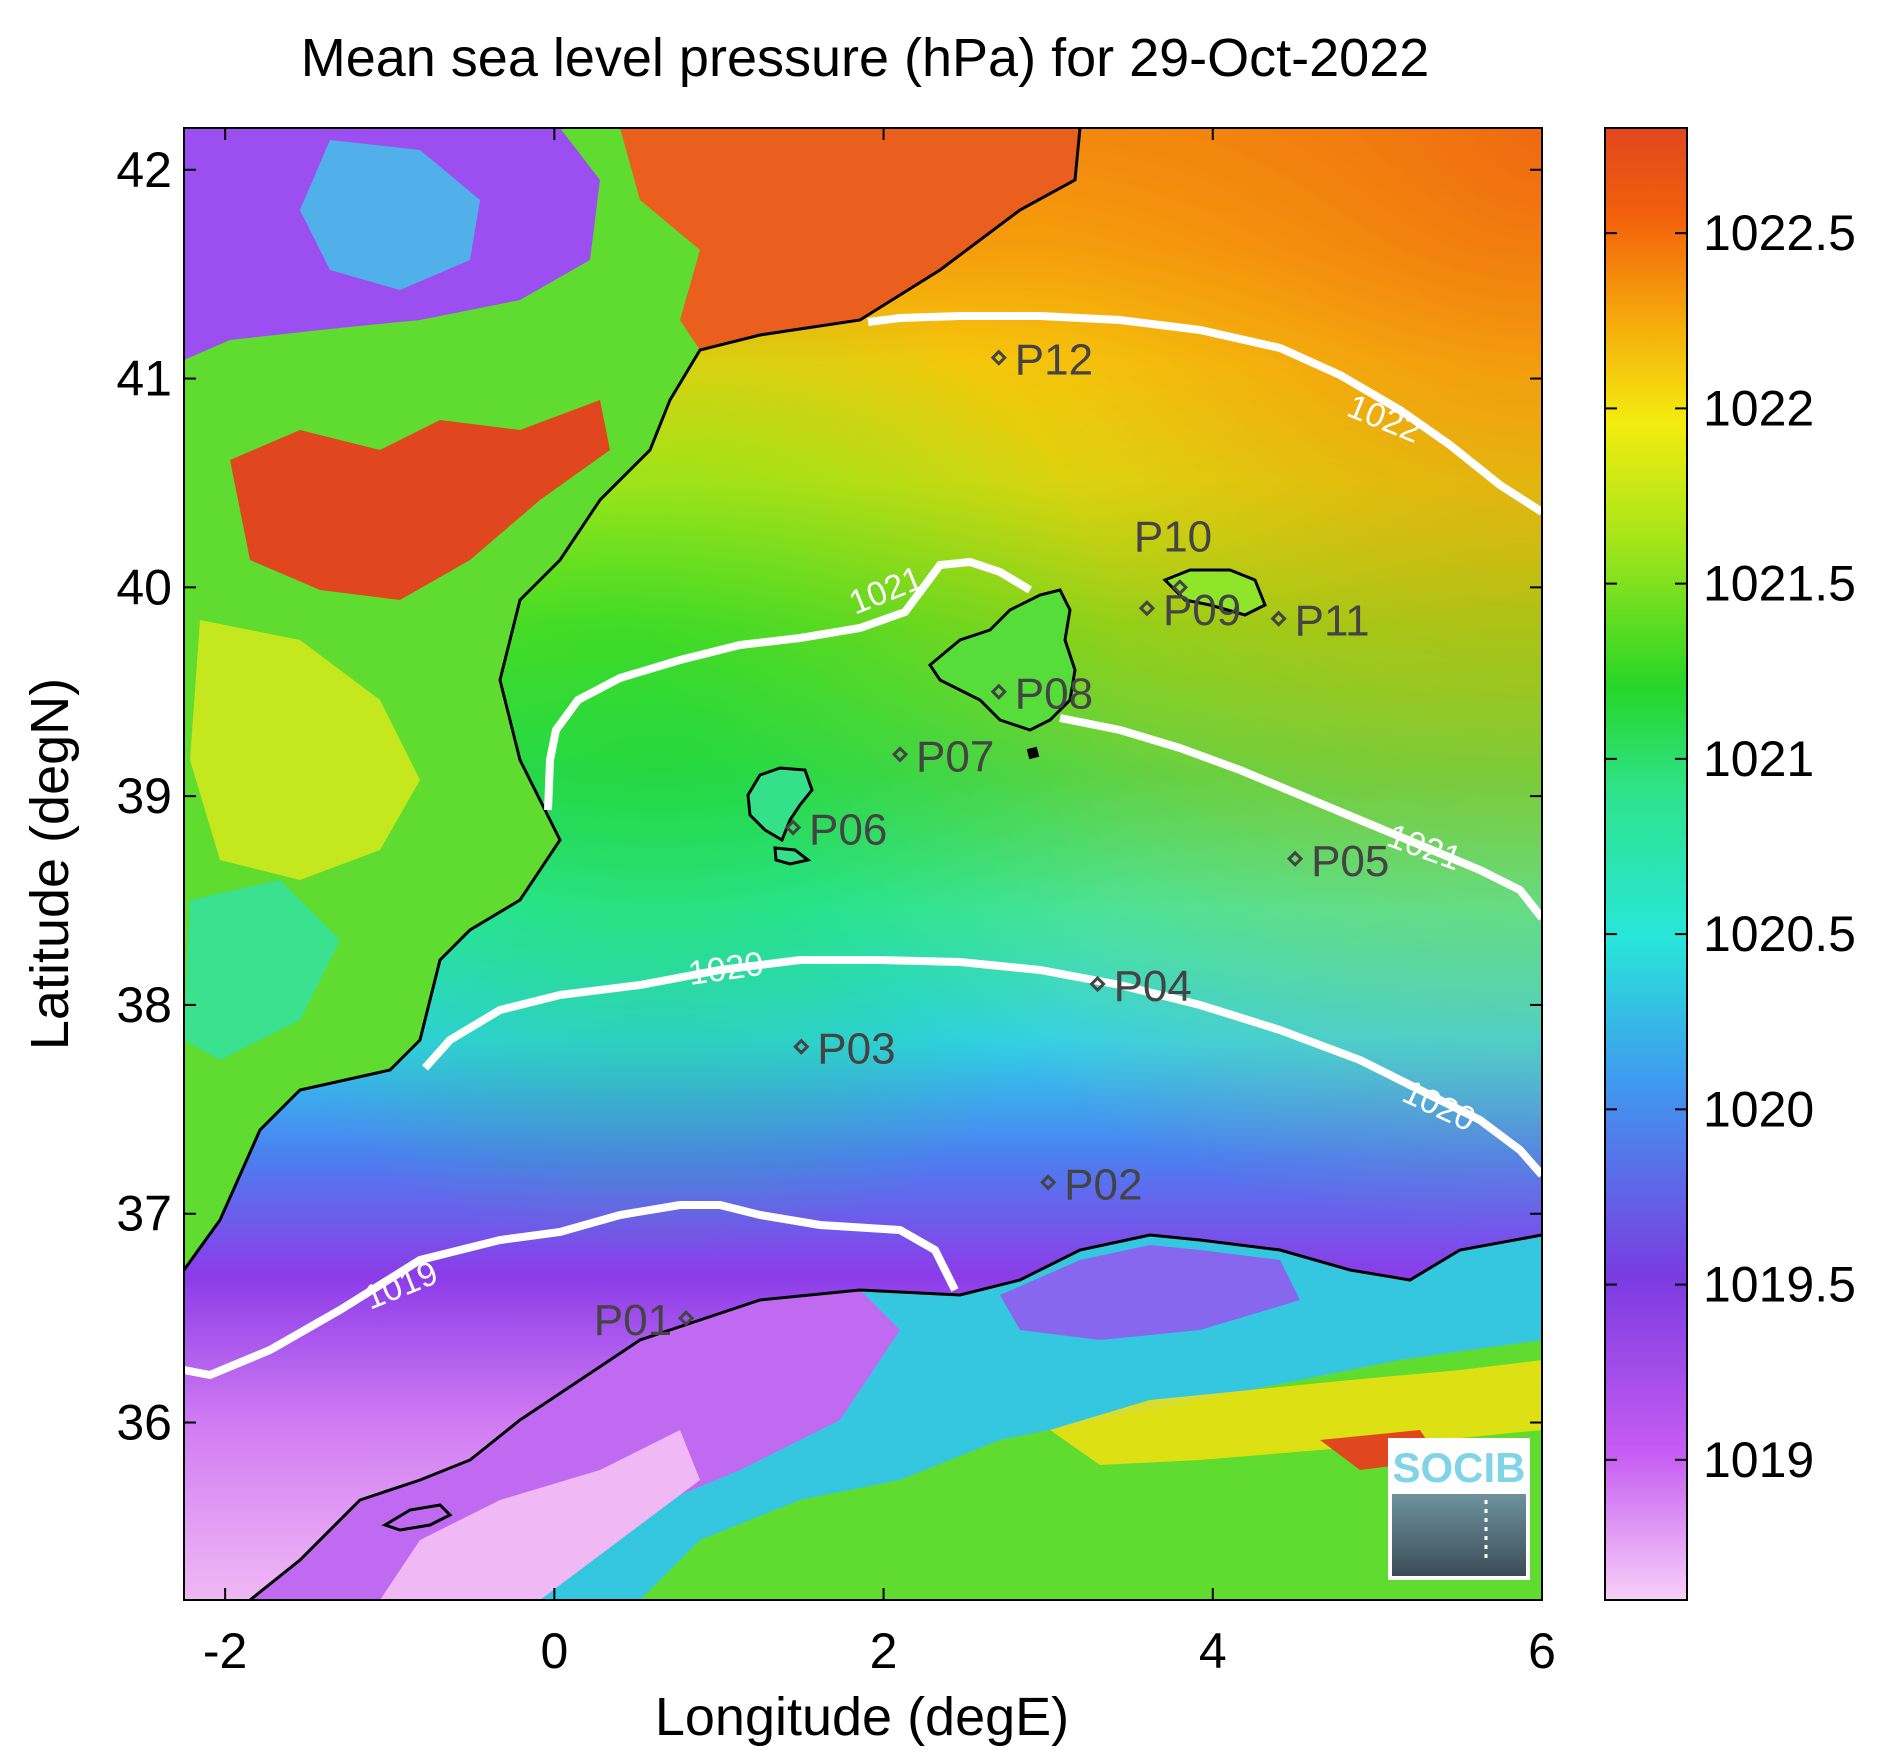 Image resolution: width=1904 pixels, height=1758 pixels. I want to click on island-alboran, so click(417, 1517).